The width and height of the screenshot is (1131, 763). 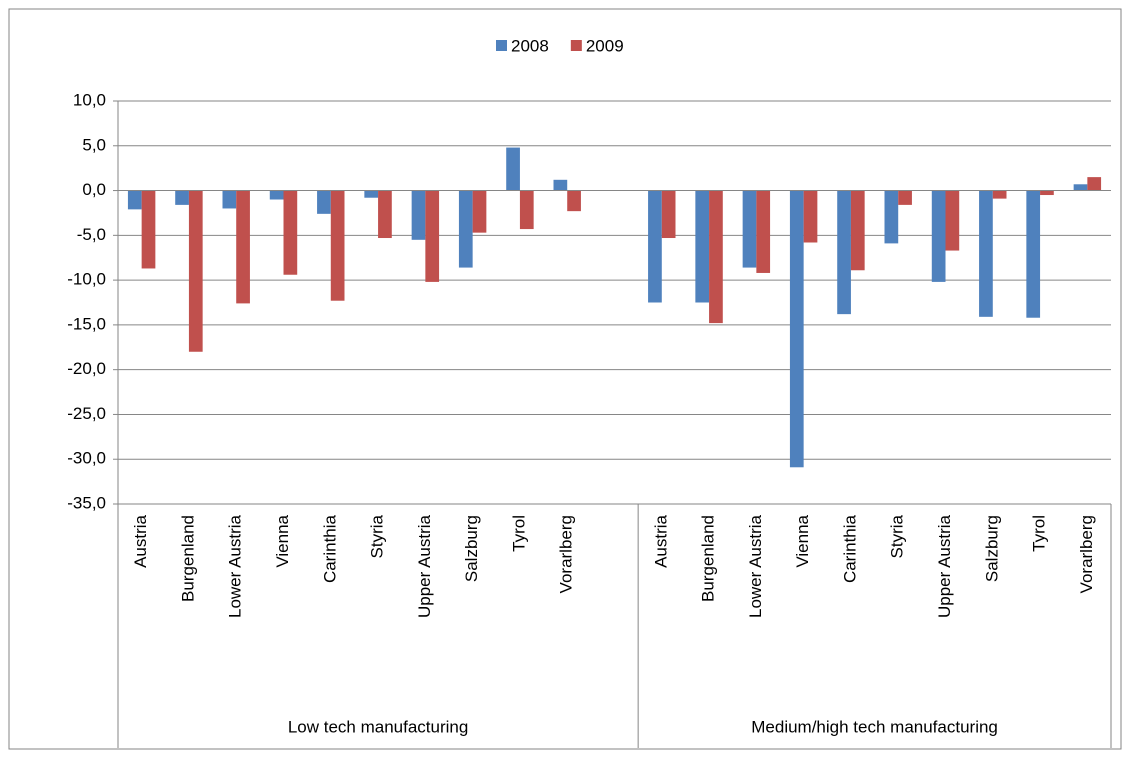 I want to click on y-tick-label: -15,0, so click(x=86, y=323).